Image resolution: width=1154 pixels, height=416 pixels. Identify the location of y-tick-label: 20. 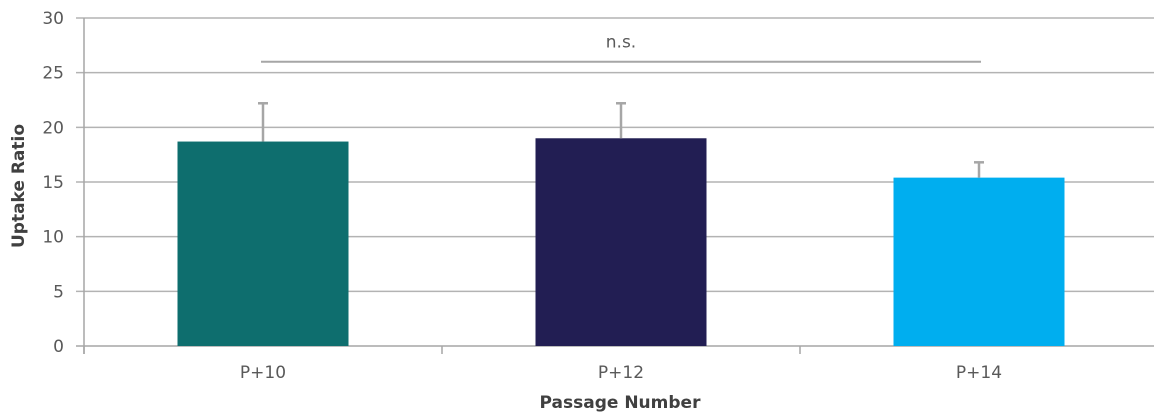
(53, 128).